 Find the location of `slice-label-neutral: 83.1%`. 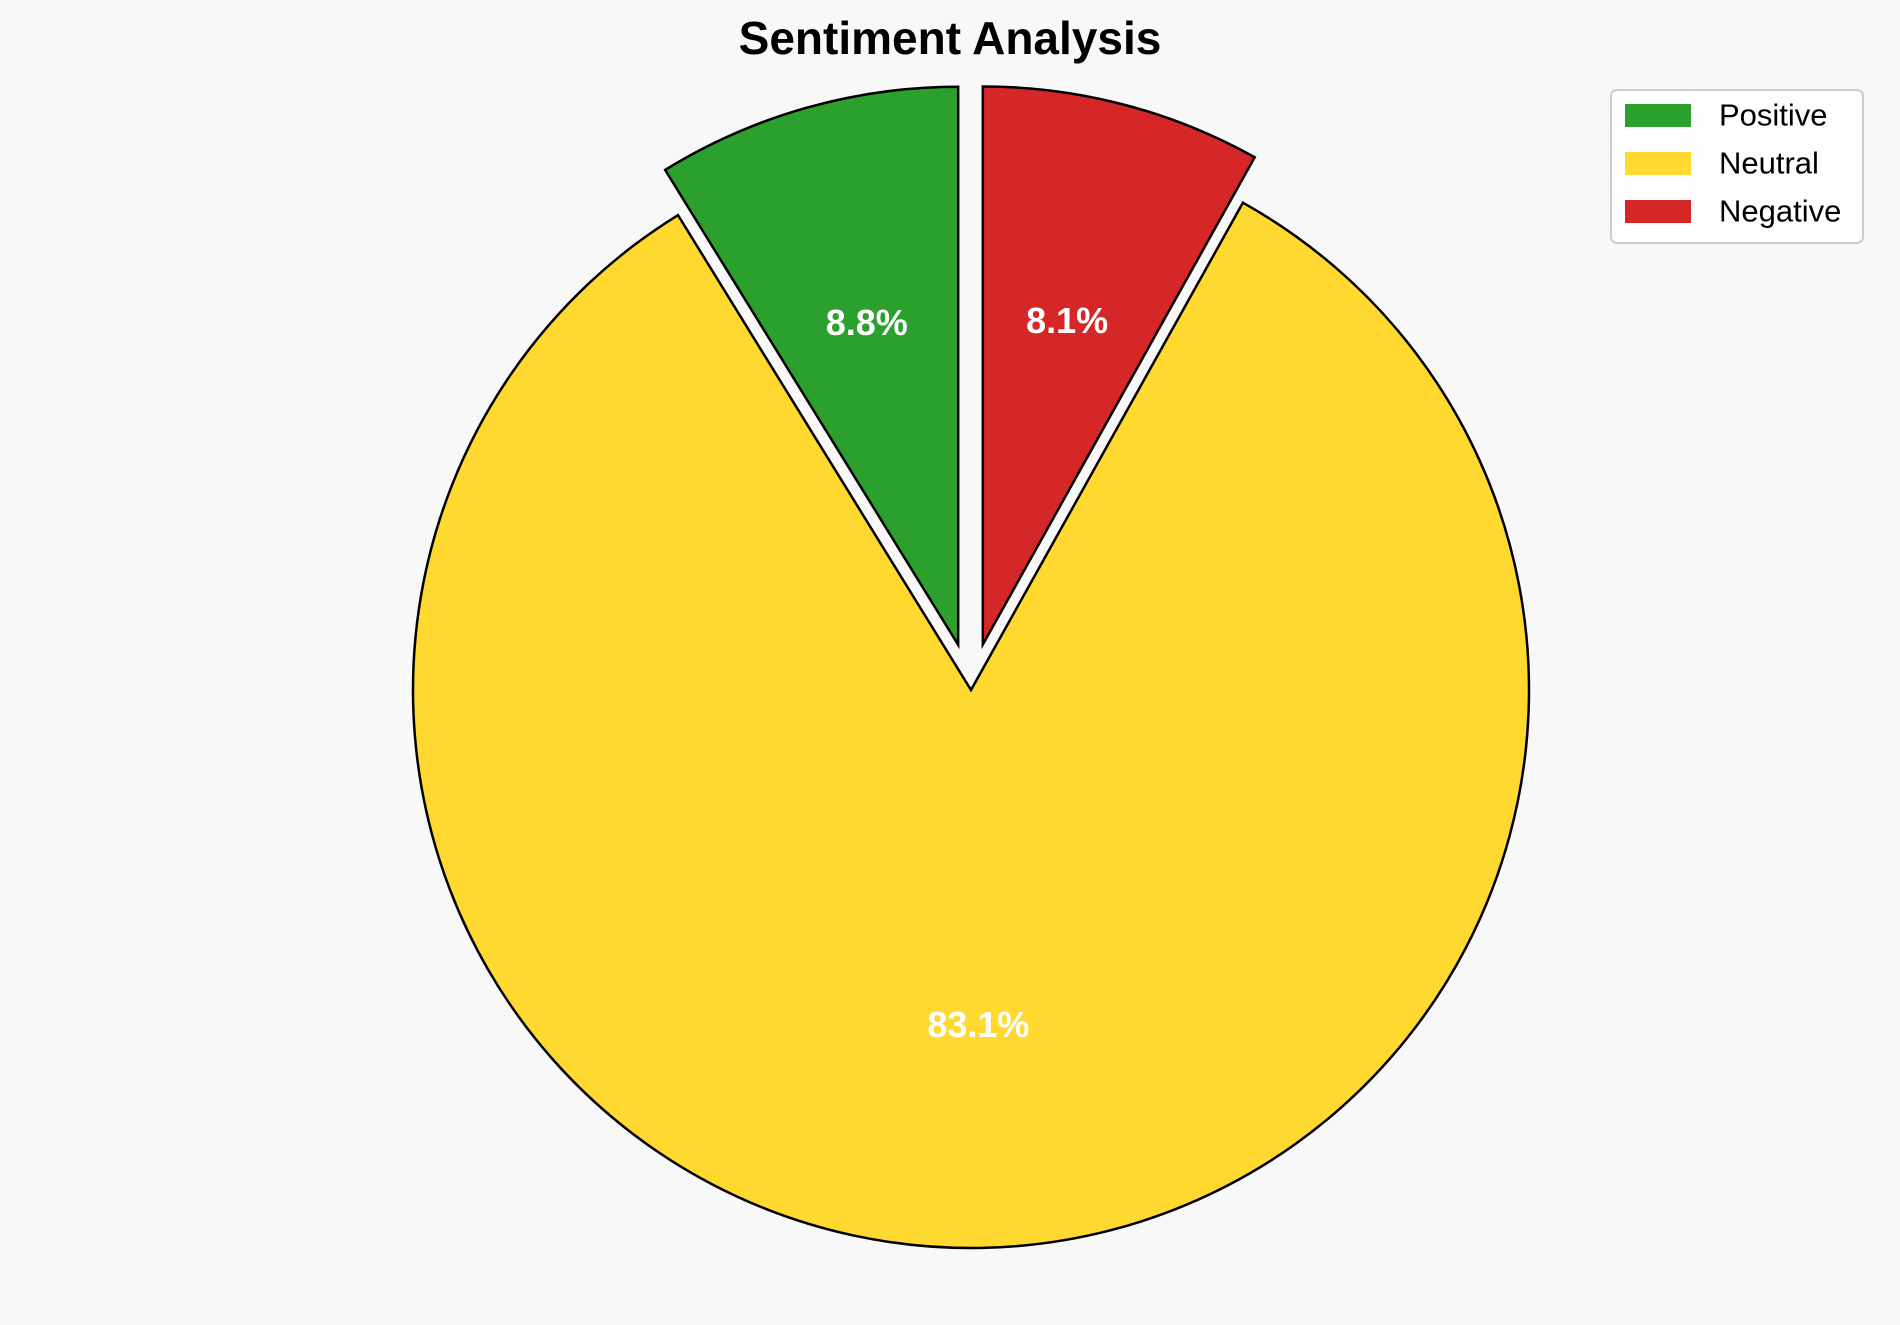

slice-label-neutral: 83.1% is located at coordinates (978, 1024).